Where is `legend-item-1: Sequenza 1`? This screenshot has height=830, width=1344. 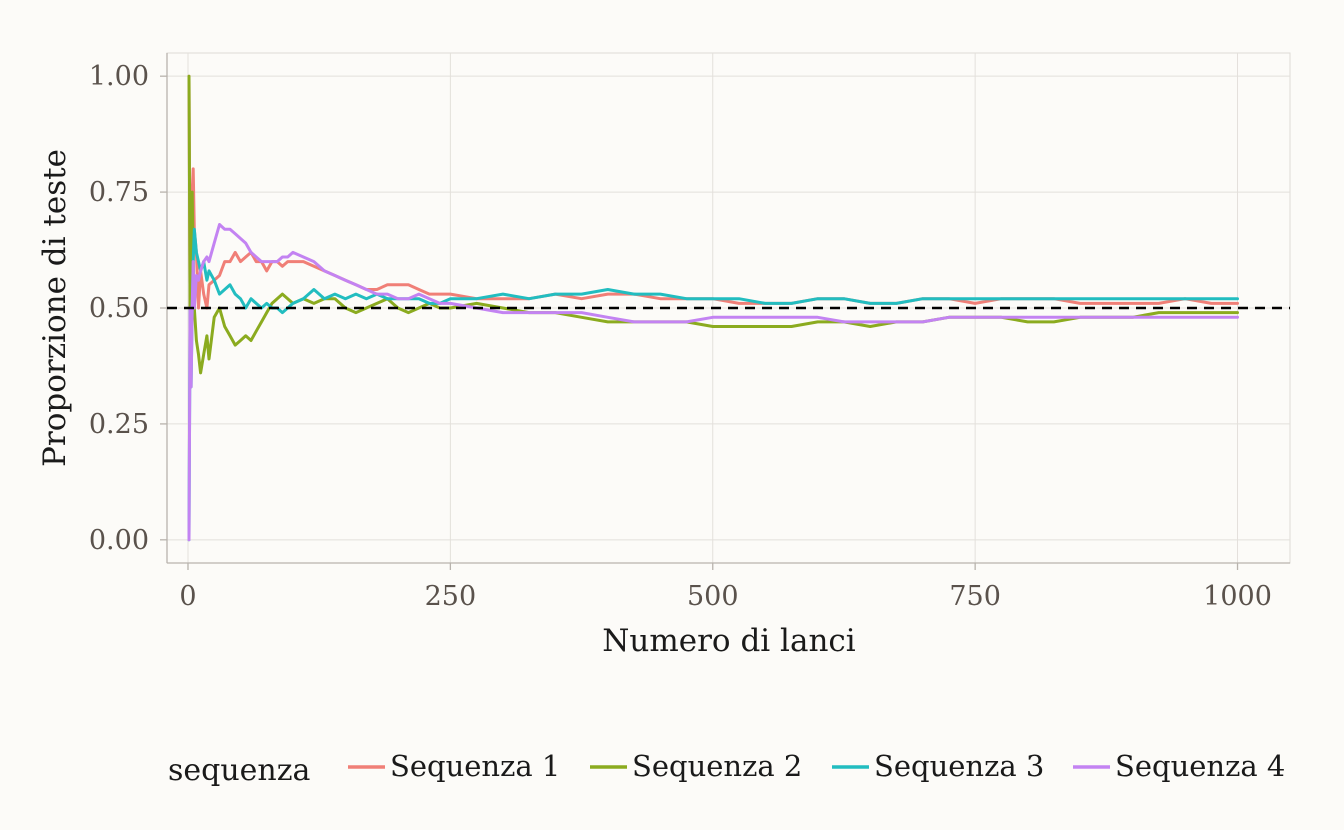 legend-item-1: Sequenza 1 is located at coordinates (454, 766).